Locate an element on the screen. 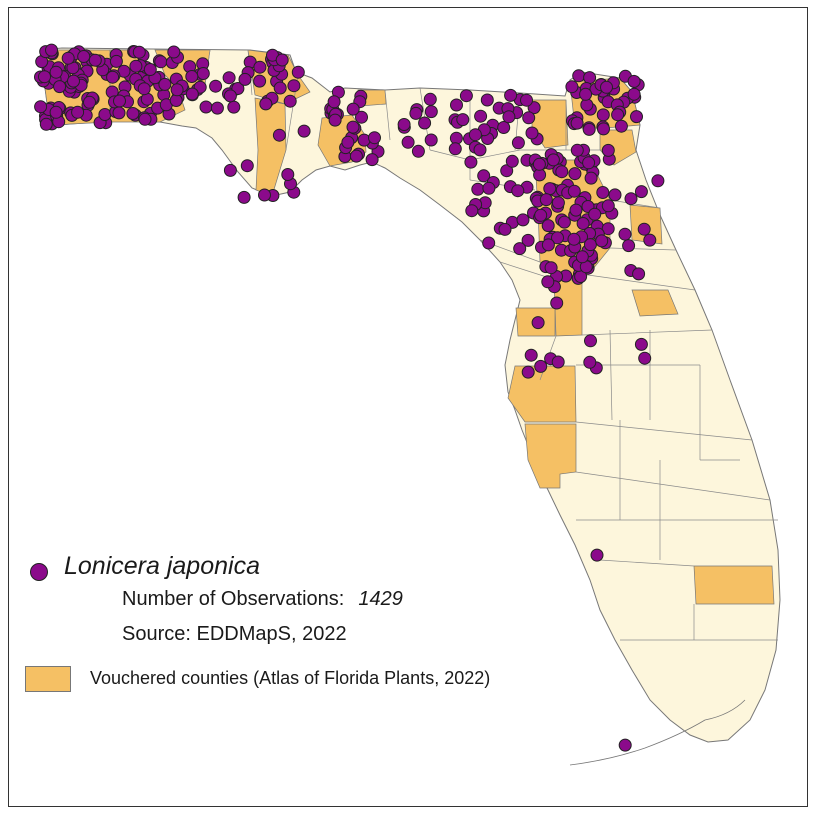 The image size is (816, 816). legend-species-marker is located at coordinates (39, 572).